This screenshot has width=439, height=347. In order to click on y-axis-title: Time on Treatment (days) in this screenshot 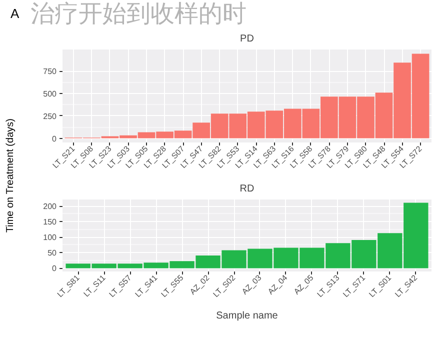, I will do `click(10, 175)`.